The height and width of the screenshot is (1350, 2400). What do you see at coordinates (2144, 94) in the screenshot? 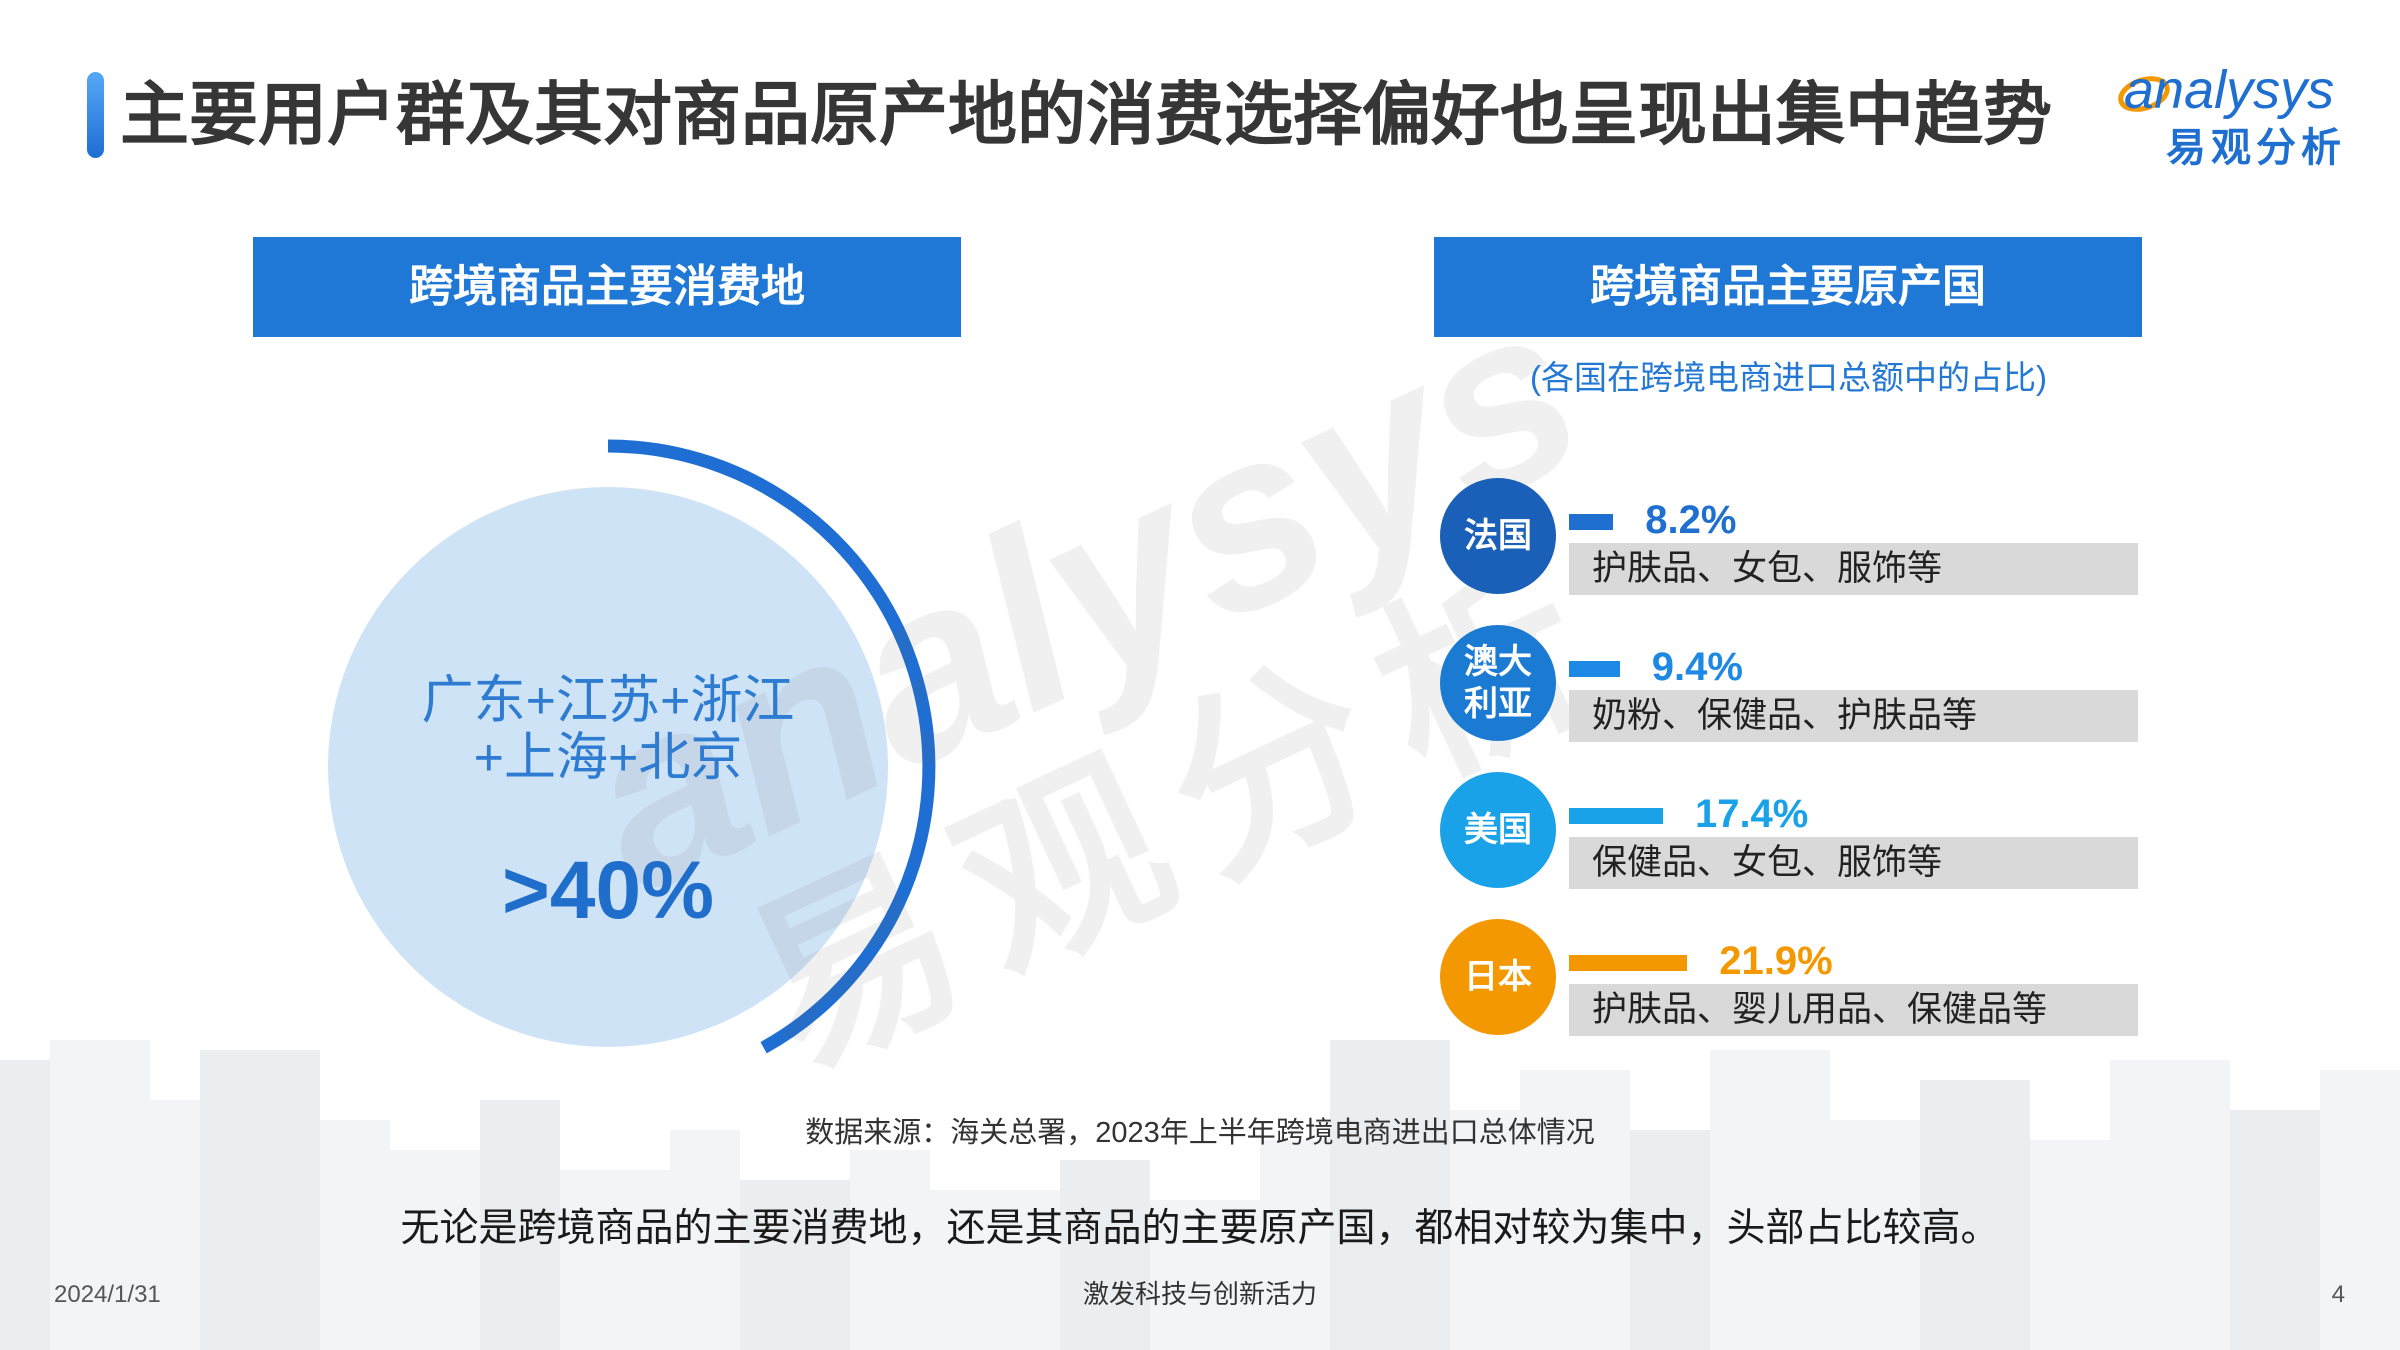
I see `logo-swirl-icon` at bounding box center [2144, 94].